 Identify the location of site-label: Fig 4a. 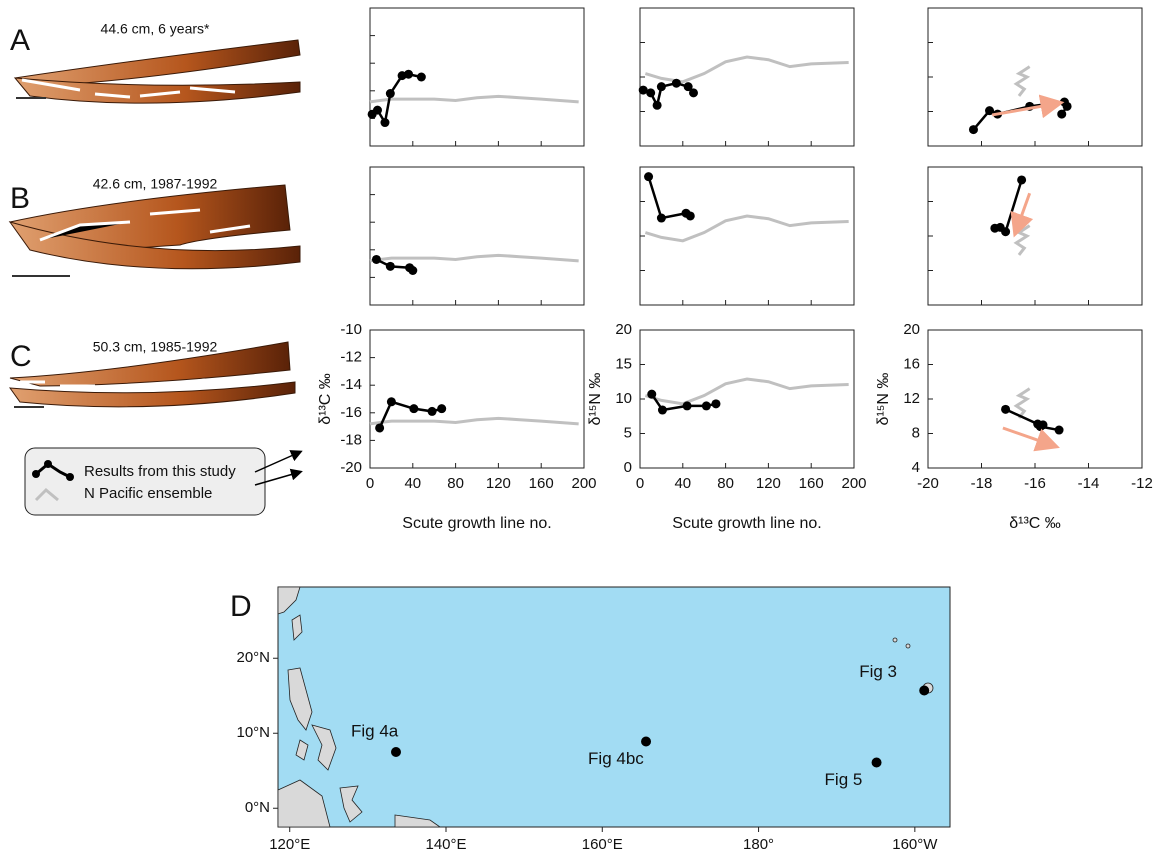
(375, 730).